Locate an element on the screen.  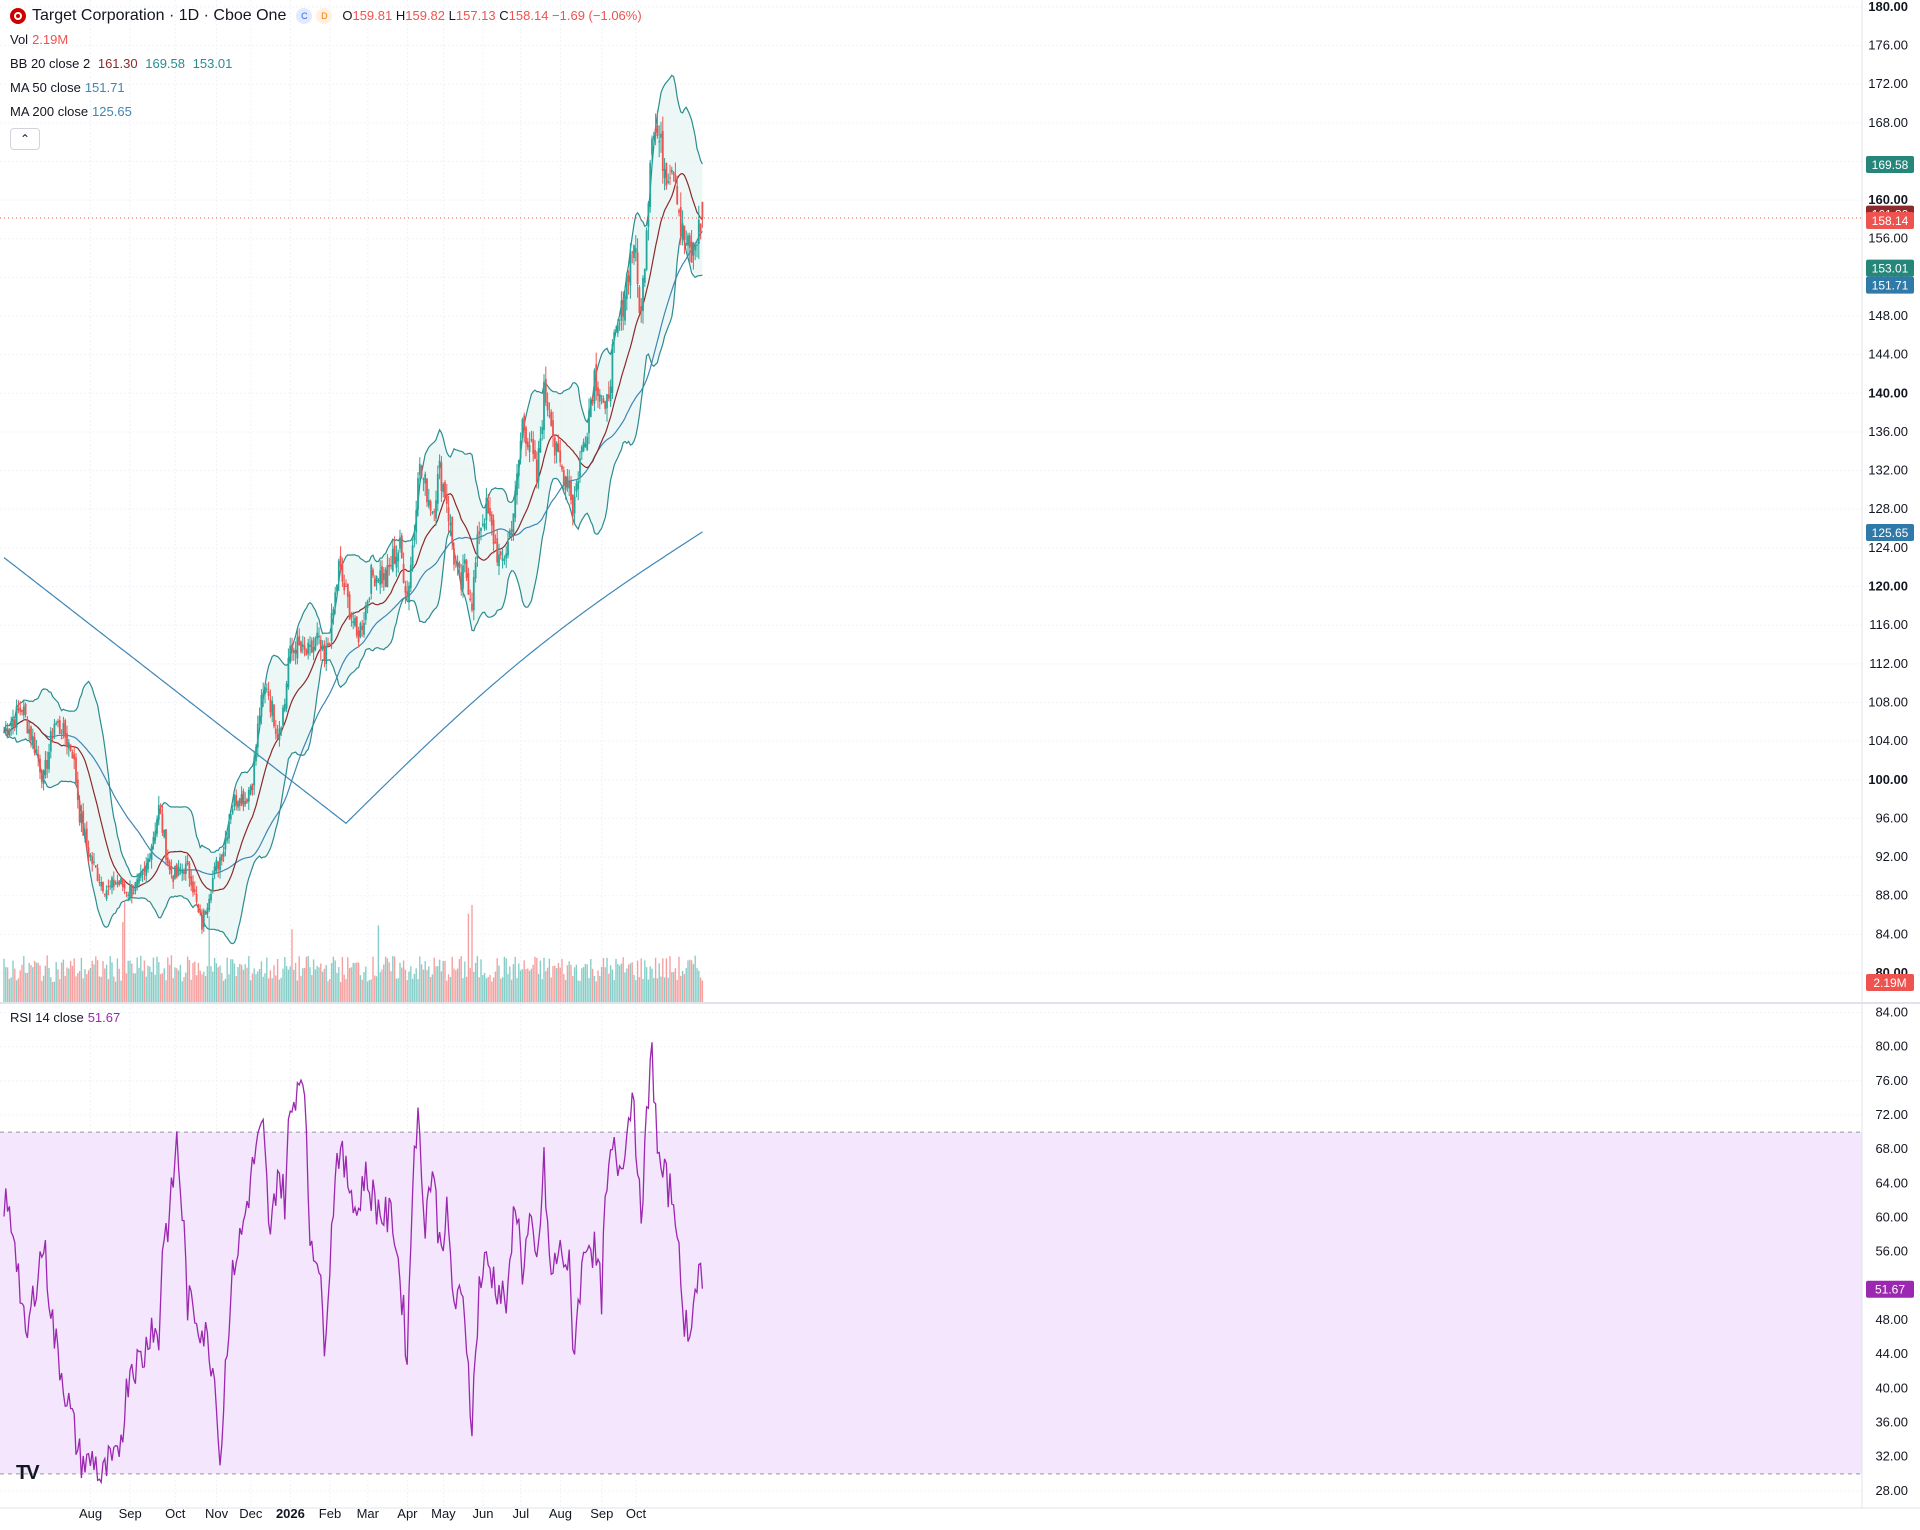
rsi-tick-label: 72.00 is located at coordinates (1891, 1114).